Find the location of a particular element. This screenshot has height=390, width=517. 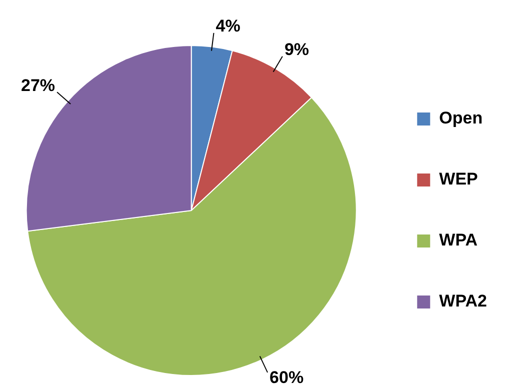

data-label: 27% is located at coordinates (38, 85).